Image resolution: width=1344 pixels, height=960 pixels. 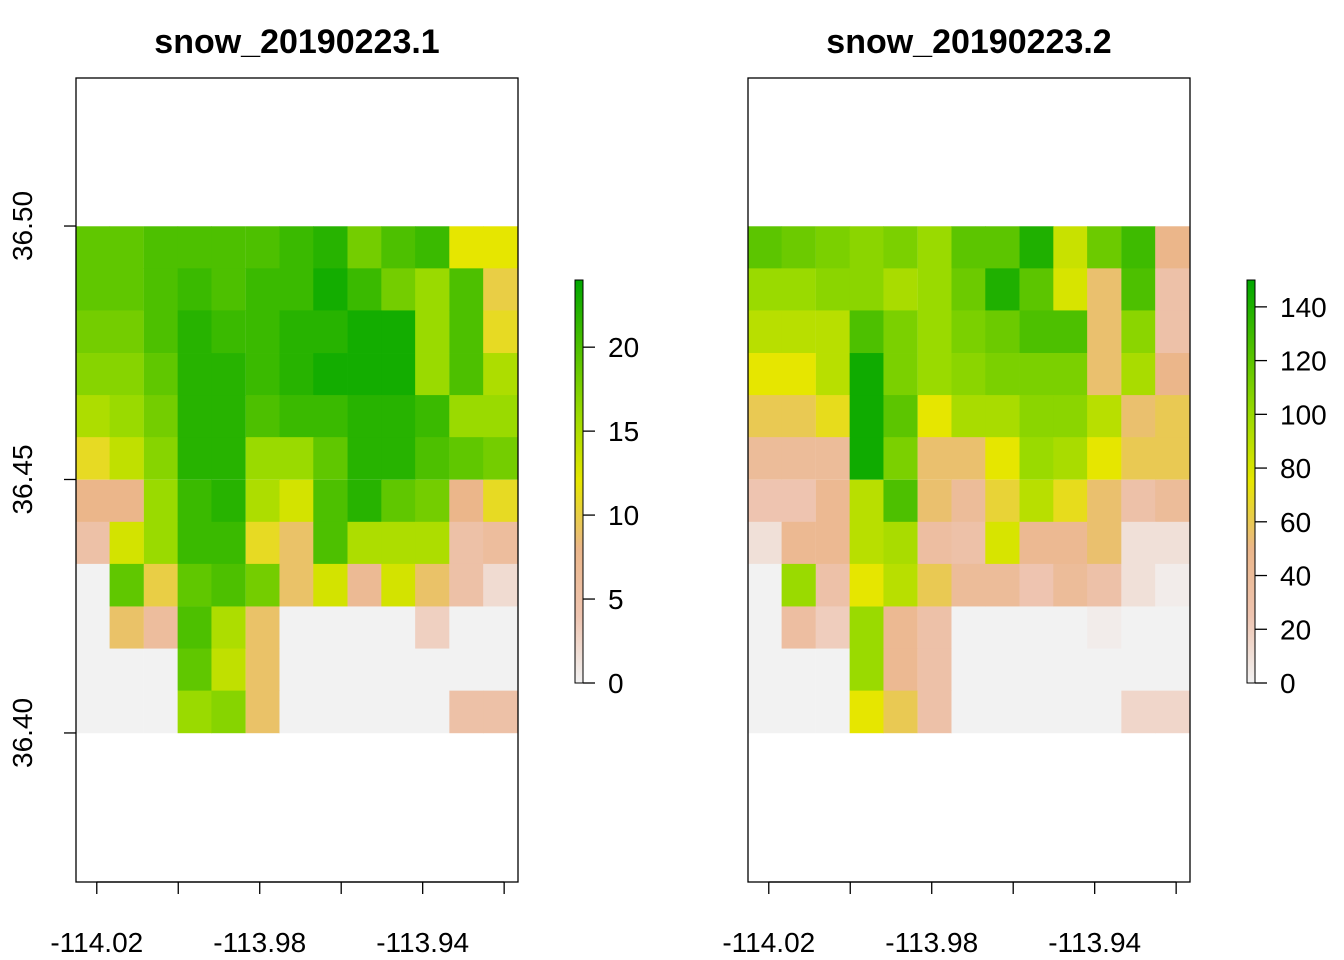 What do you see at coordinates (616, 683) in the screenshot?
I see `legend-tick-label: 0` at bounding box center [616, 683].